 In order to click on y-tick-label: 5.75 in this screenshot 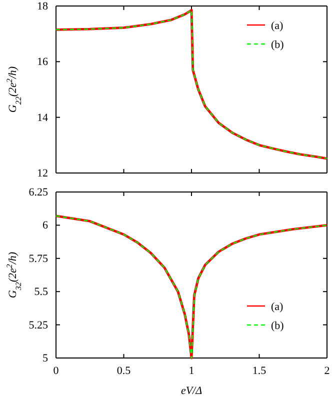, I will do `click(38, 258)`.